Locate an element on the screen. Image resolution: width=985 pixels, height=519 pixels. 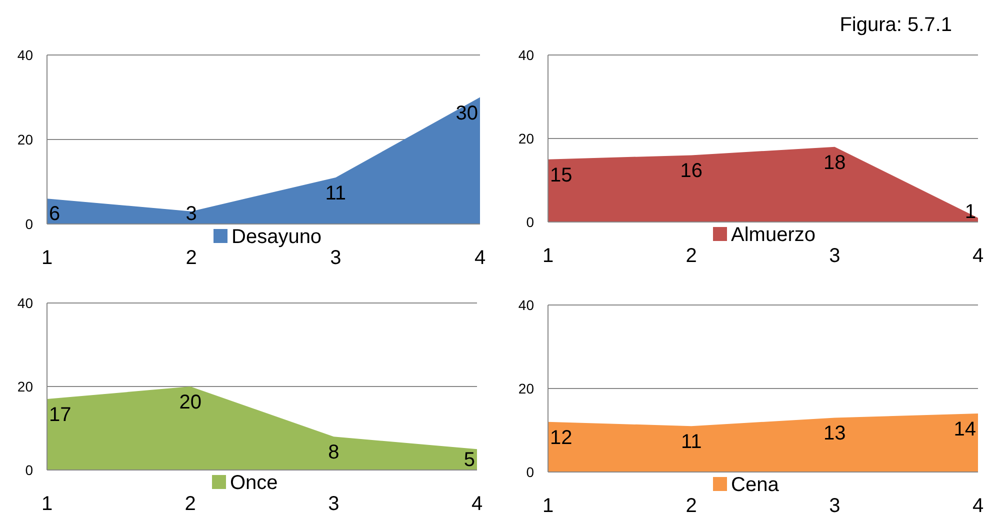
data-label: 18 is located at coordinates (835, 163).